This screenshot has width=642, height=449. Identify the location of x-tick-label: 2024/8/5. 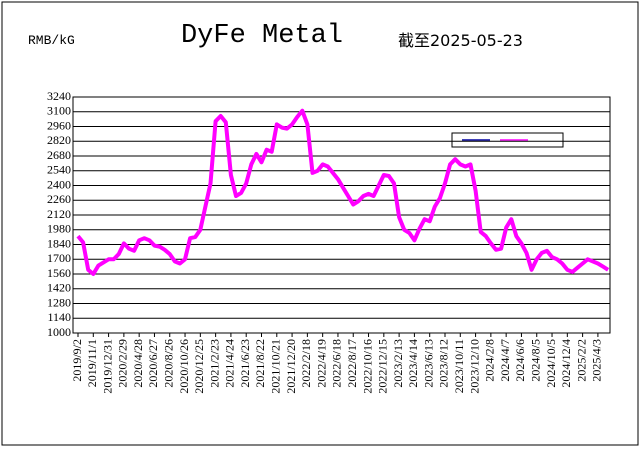
(535, 360).